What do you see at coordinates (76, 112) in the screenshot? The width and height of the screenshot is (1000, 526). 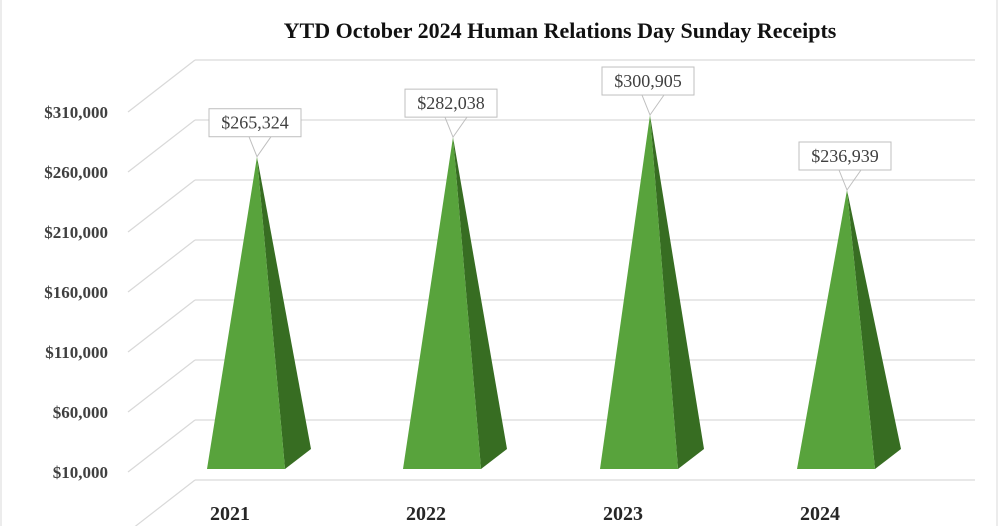 I see `y-tick-label: $310,000` at bounding box center [76, 112].